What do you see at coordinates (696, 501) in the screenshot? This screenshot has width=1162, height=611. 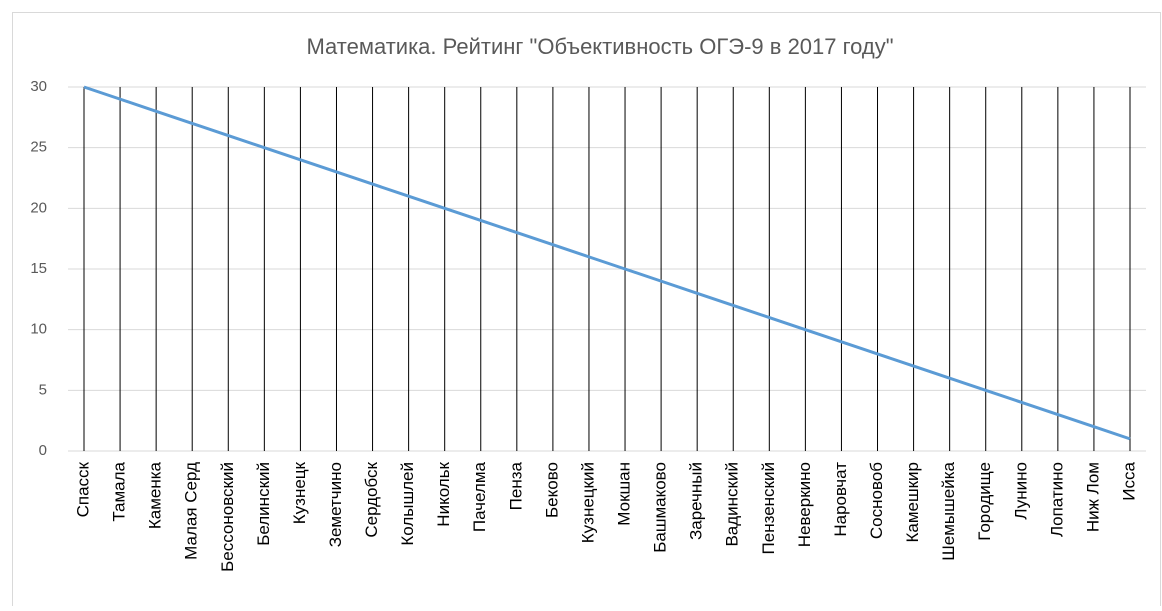 I see `x-tick-label: Заречный` at bounding box center [696, 501].